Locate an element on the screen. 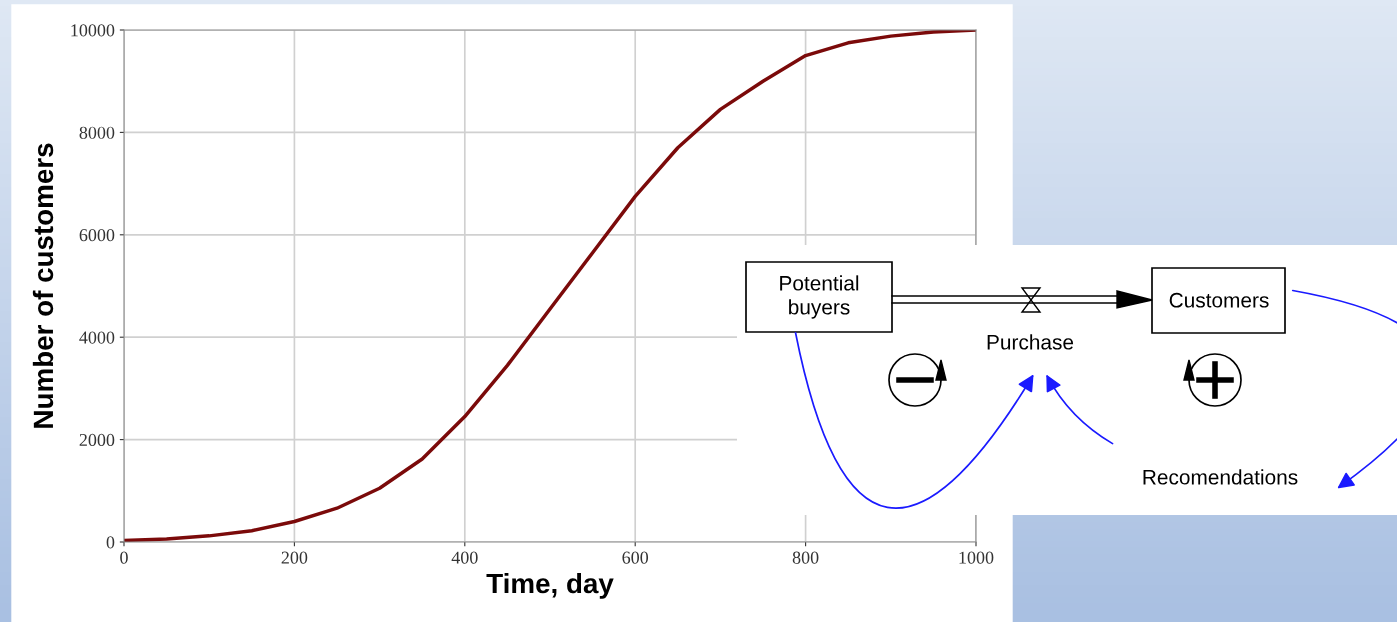 The width and height of the screenshot is (1397, 622). x-tick-label: 800 is located at coordinates (805, 557).